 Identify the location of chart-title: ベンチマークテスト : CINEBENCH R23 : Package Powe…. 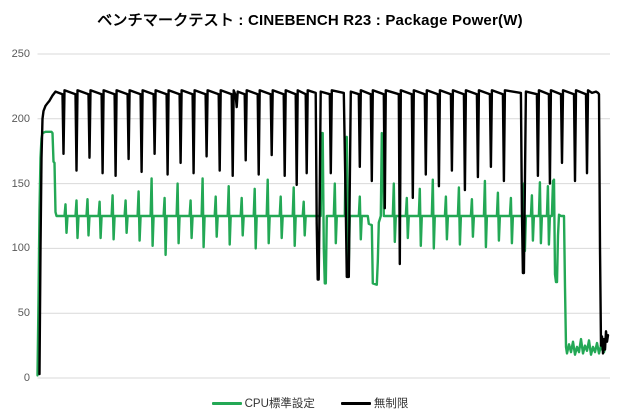
(310, 20).